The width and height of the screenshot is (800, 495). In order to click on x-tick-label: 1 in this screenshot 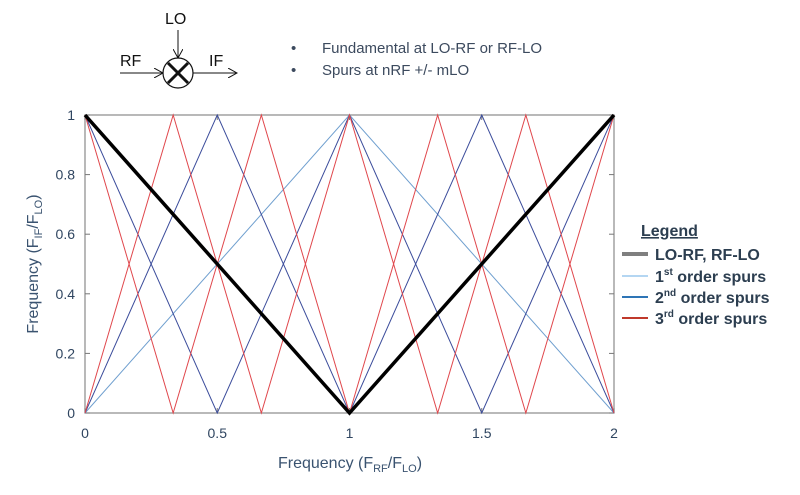, I will do `click(350, 433)`.